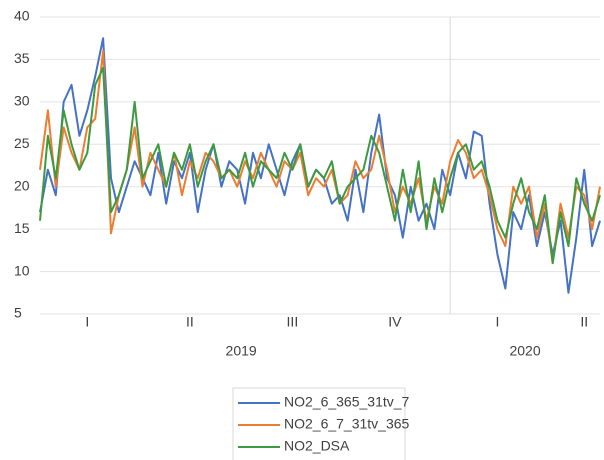 This screenshot has width=604, height=460. Describe the element at coordinates (22, 101) in the screenshot. I see `y-tick-label: 30` at that location.